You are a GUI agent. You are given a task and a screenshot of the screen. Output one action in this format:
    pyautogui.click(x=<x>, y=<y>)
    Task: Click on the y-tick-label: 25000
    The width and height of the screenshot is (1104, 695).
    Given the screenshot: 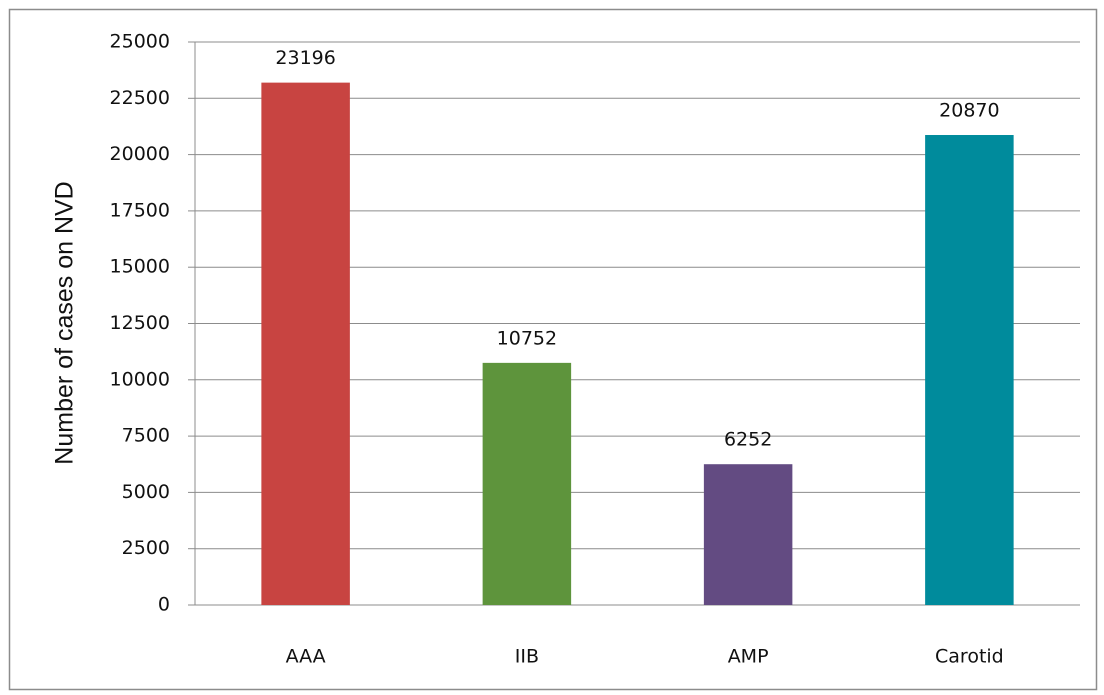 What is the action you would take?
    pyautogui.click(x=140, y=42)
    